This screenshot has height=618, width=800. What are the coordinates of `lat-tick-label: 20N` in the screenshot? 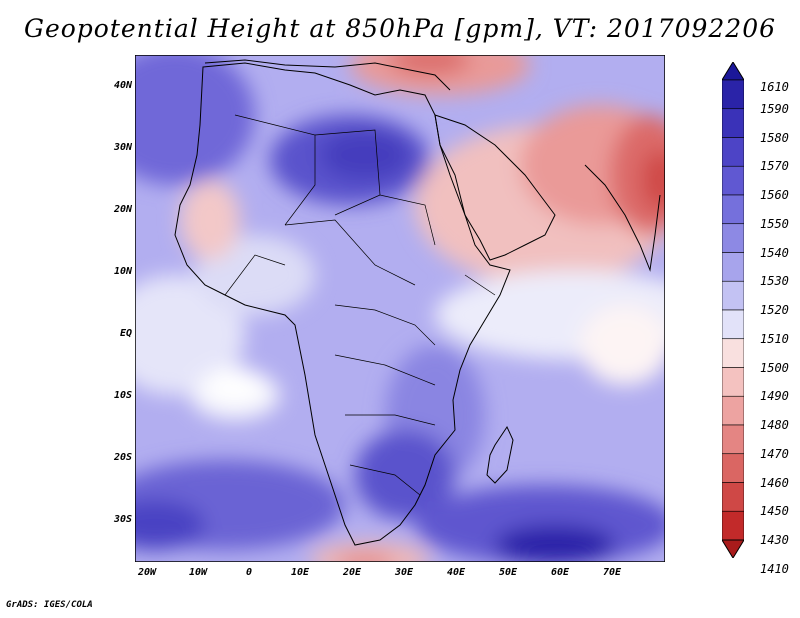 It's located at (122, 209).